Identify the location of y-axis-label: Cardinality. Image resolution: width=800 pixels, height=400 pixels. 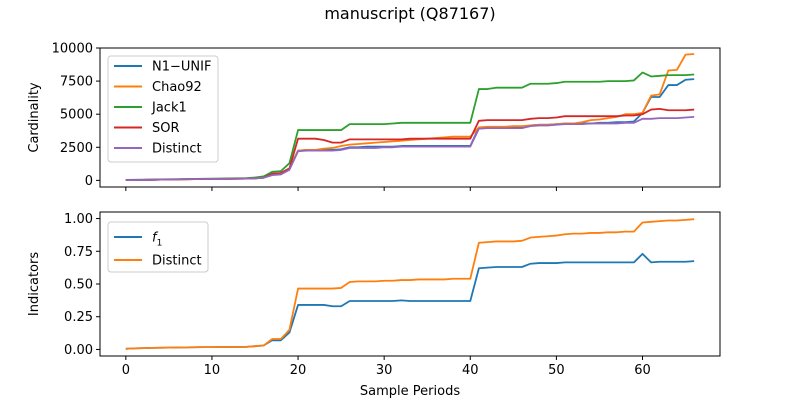
(34, 117).